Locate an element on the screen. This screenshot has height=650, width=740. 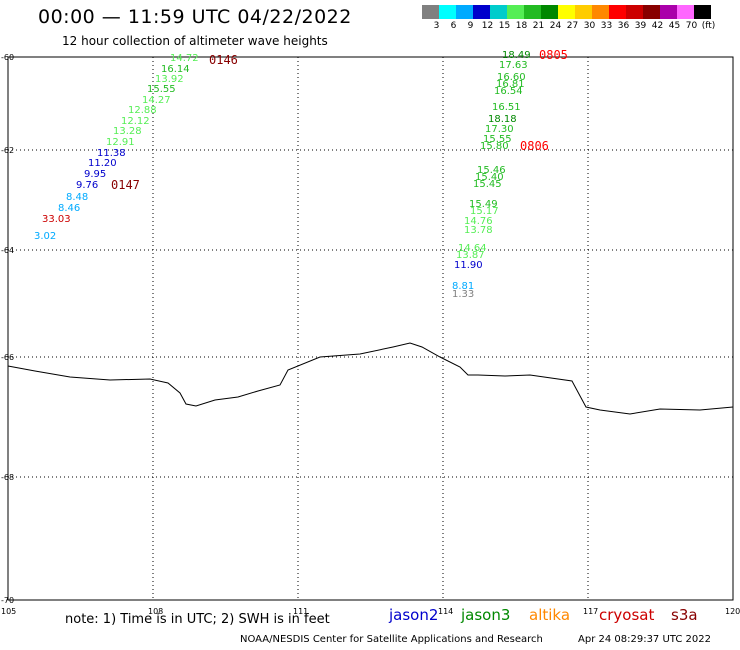
latitude-label: -64 is located at coordinates (7, 250).